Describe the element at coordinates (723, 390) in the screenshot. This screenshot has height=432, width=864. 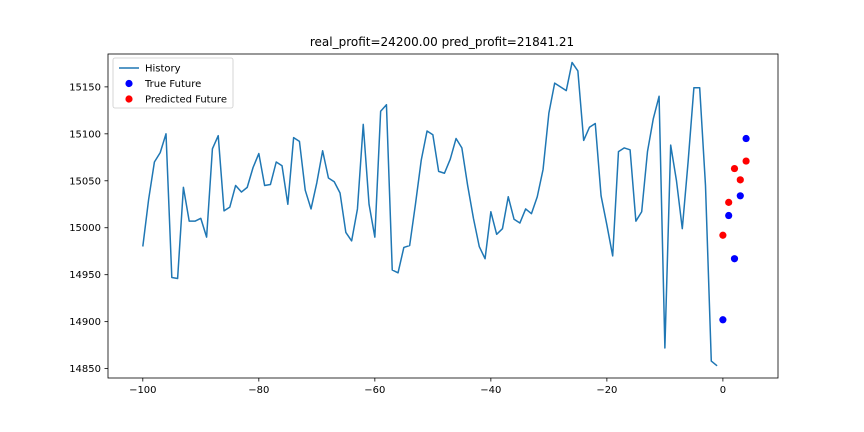
I see `x-tick-label: 0` at that location.